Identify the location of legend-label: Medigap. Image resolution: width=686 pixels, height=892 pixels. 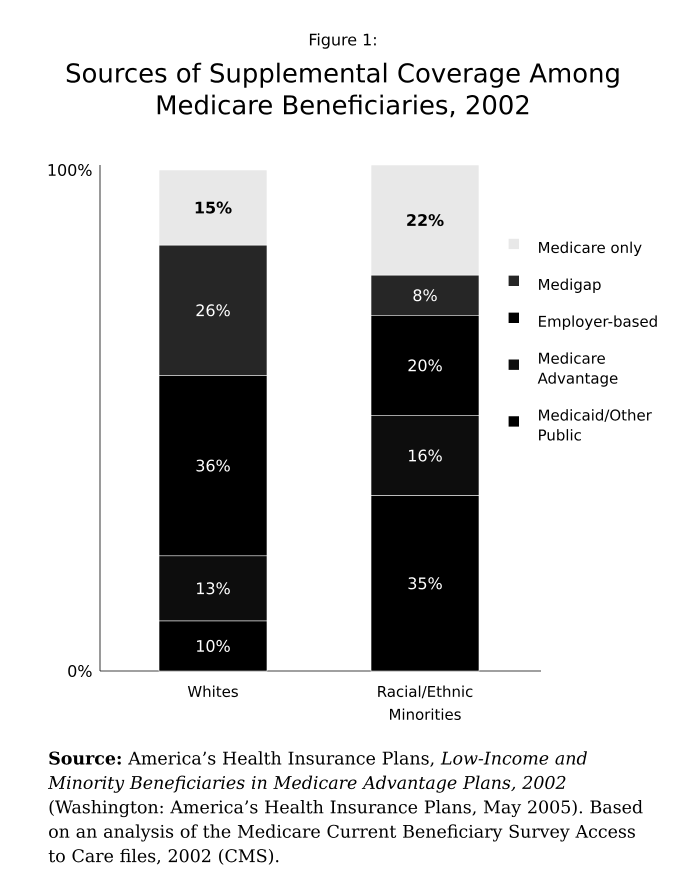
(570, 285).